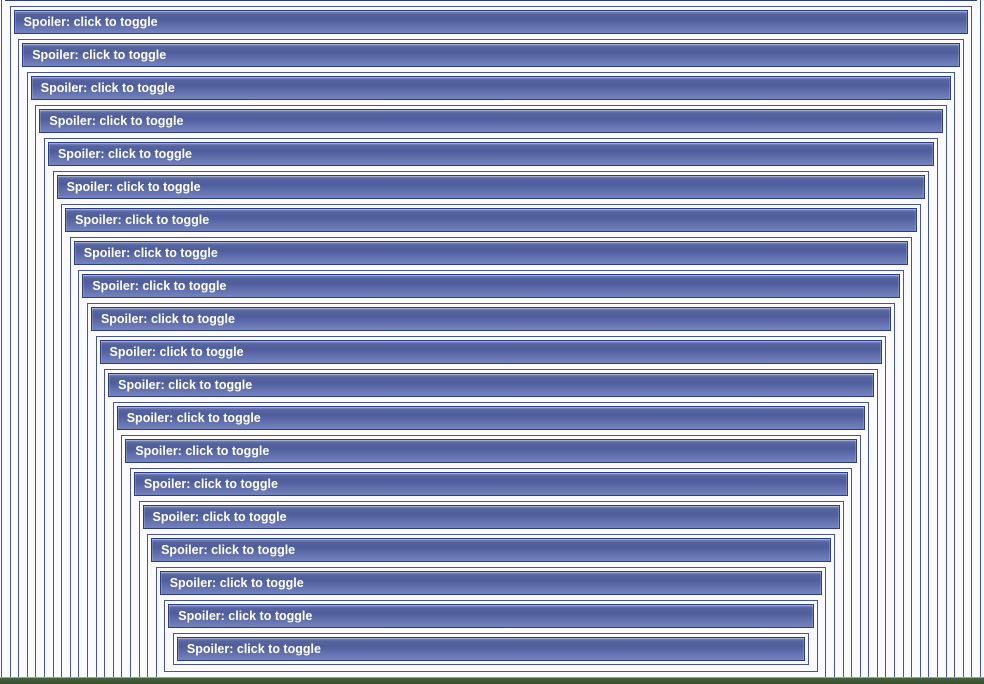 The image size is (984, 684). I want to click on spoiler-content-box: Spoiler: click to toggle, so click(491, 649).